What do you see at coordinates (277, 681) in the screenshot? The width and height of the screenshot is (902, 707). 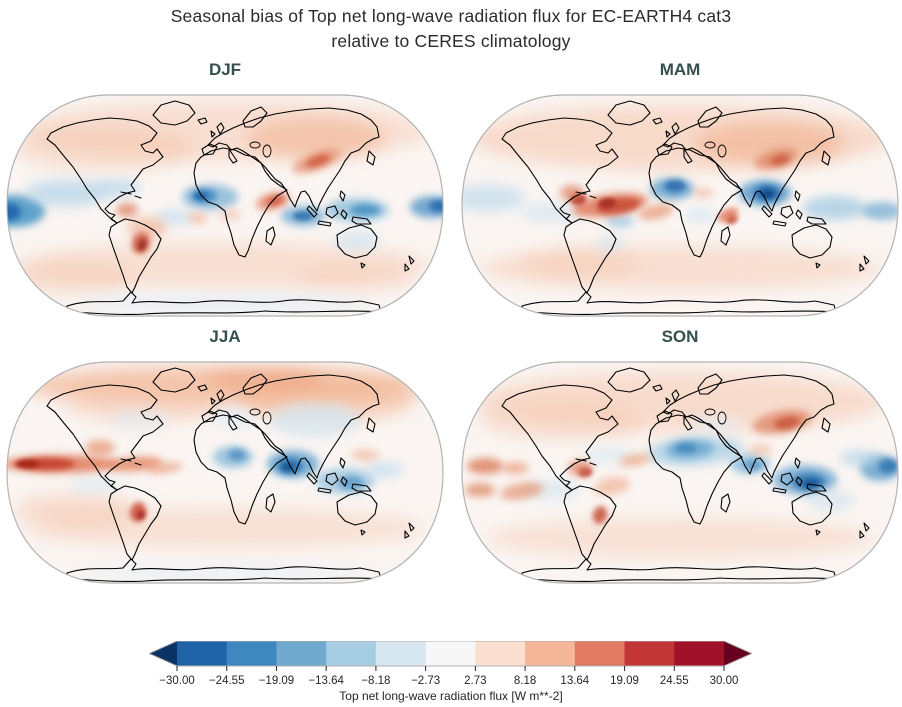 I see `colorbar-tick-label: −19.09` at bounding box center [277, 681].